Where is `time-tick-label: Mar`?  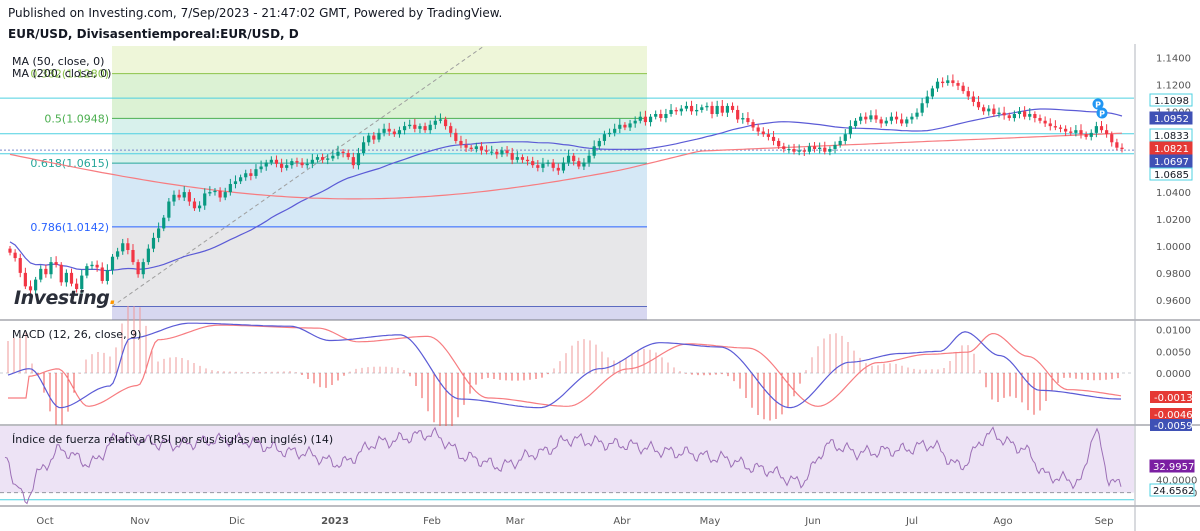 time-tick-label: Mar is located at coordinates (516, 521).